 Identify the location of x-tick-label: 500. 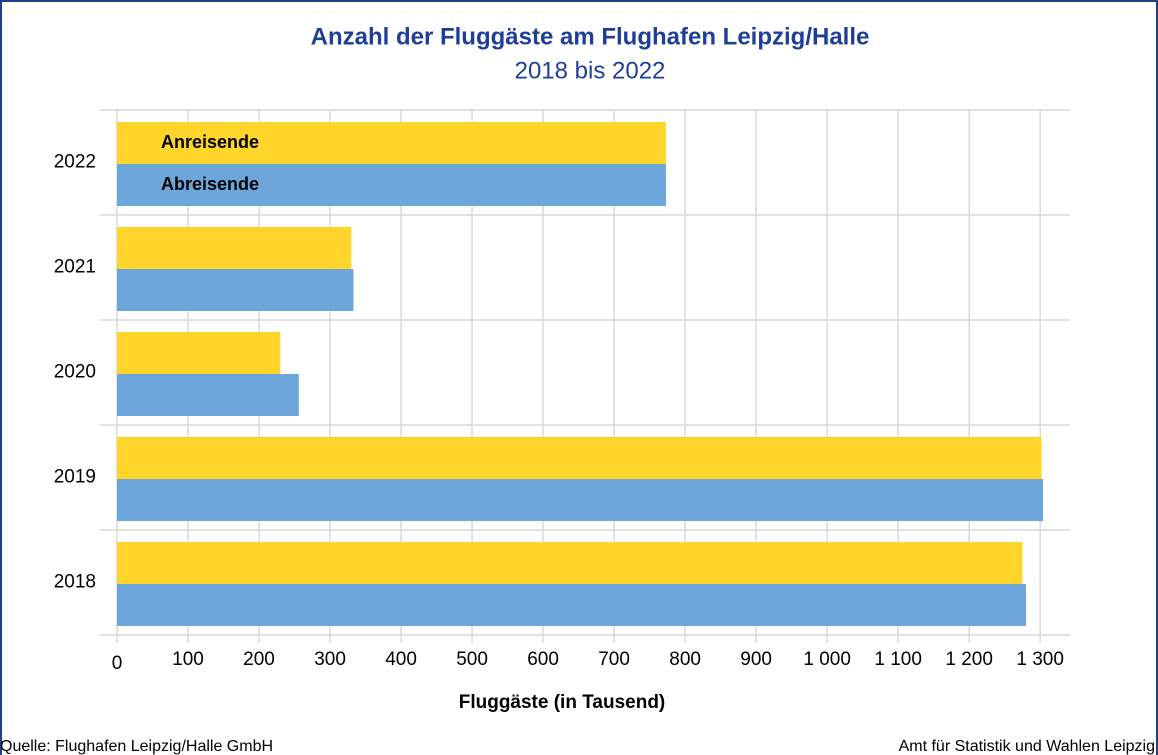
(472, 659).